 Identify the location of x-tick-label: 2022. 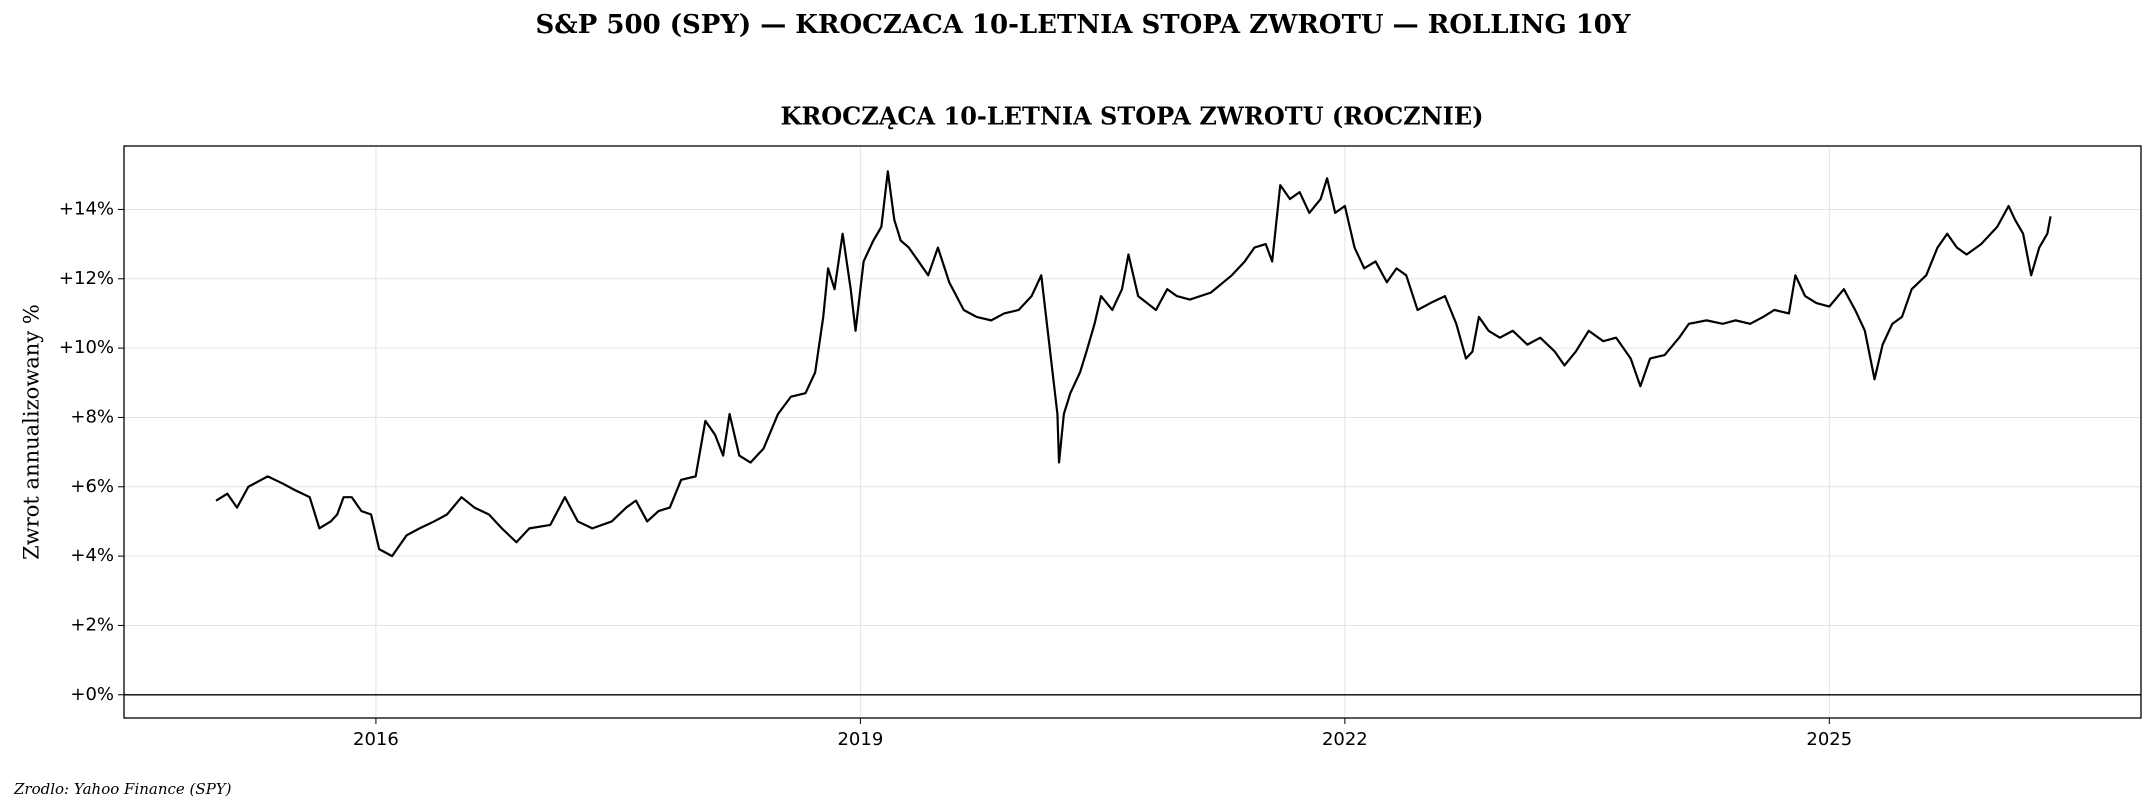
(1345, 739).